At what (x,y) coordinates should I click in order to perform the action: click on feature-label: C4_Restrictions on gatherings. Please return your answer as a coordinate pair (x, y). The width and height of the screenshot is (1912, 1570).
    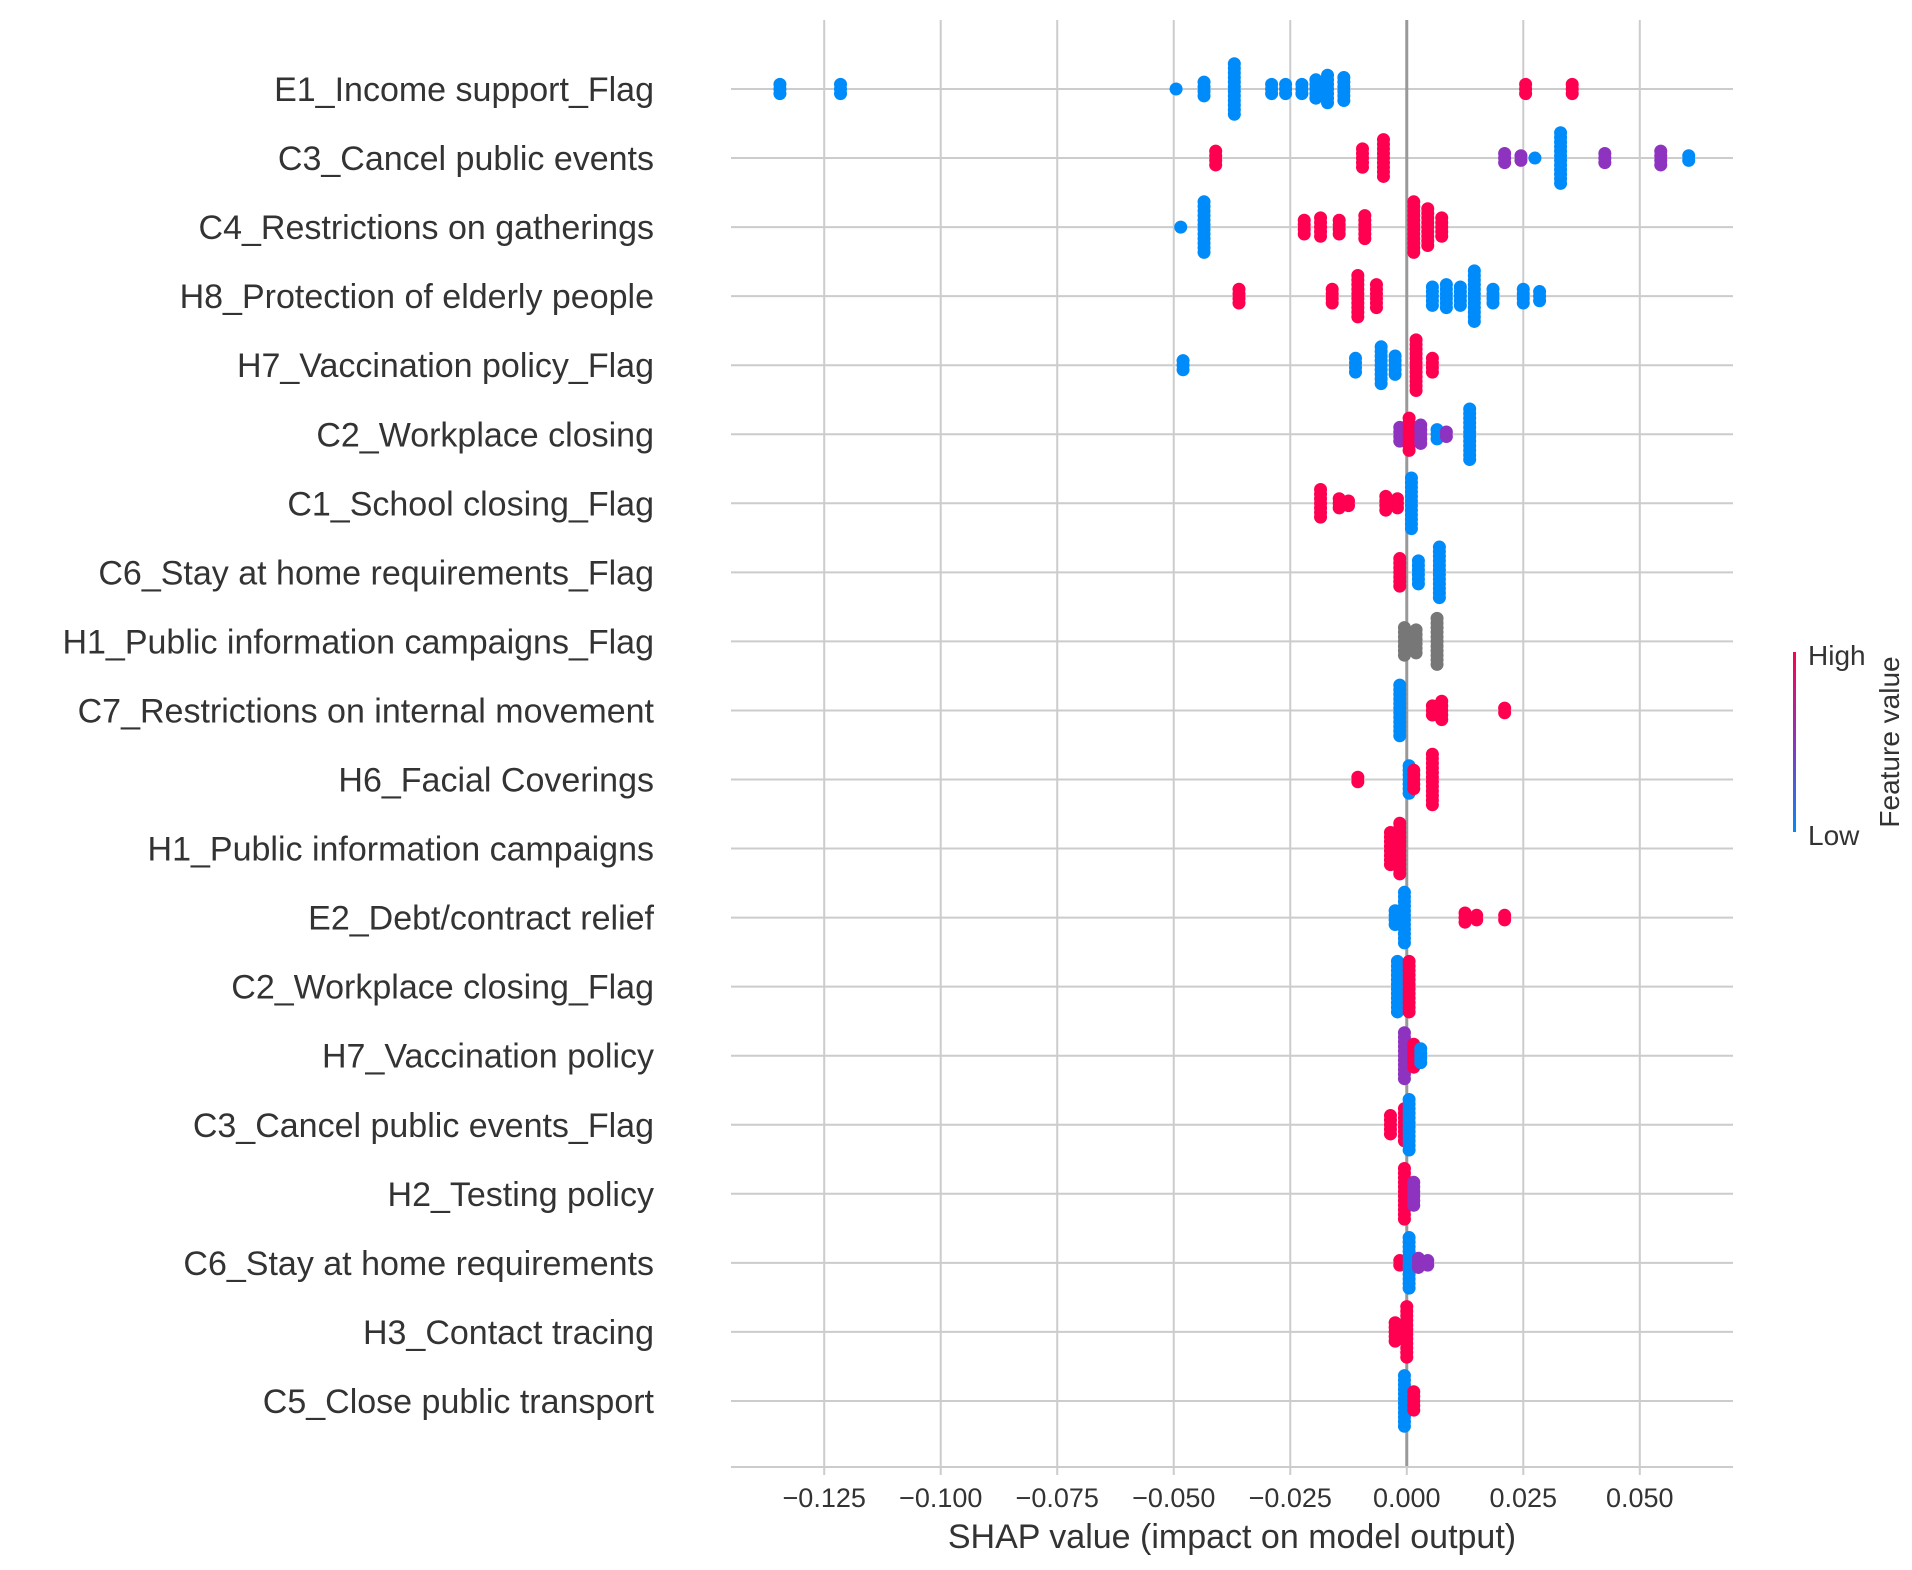
    Looking at the image, I should click on (426, 228).